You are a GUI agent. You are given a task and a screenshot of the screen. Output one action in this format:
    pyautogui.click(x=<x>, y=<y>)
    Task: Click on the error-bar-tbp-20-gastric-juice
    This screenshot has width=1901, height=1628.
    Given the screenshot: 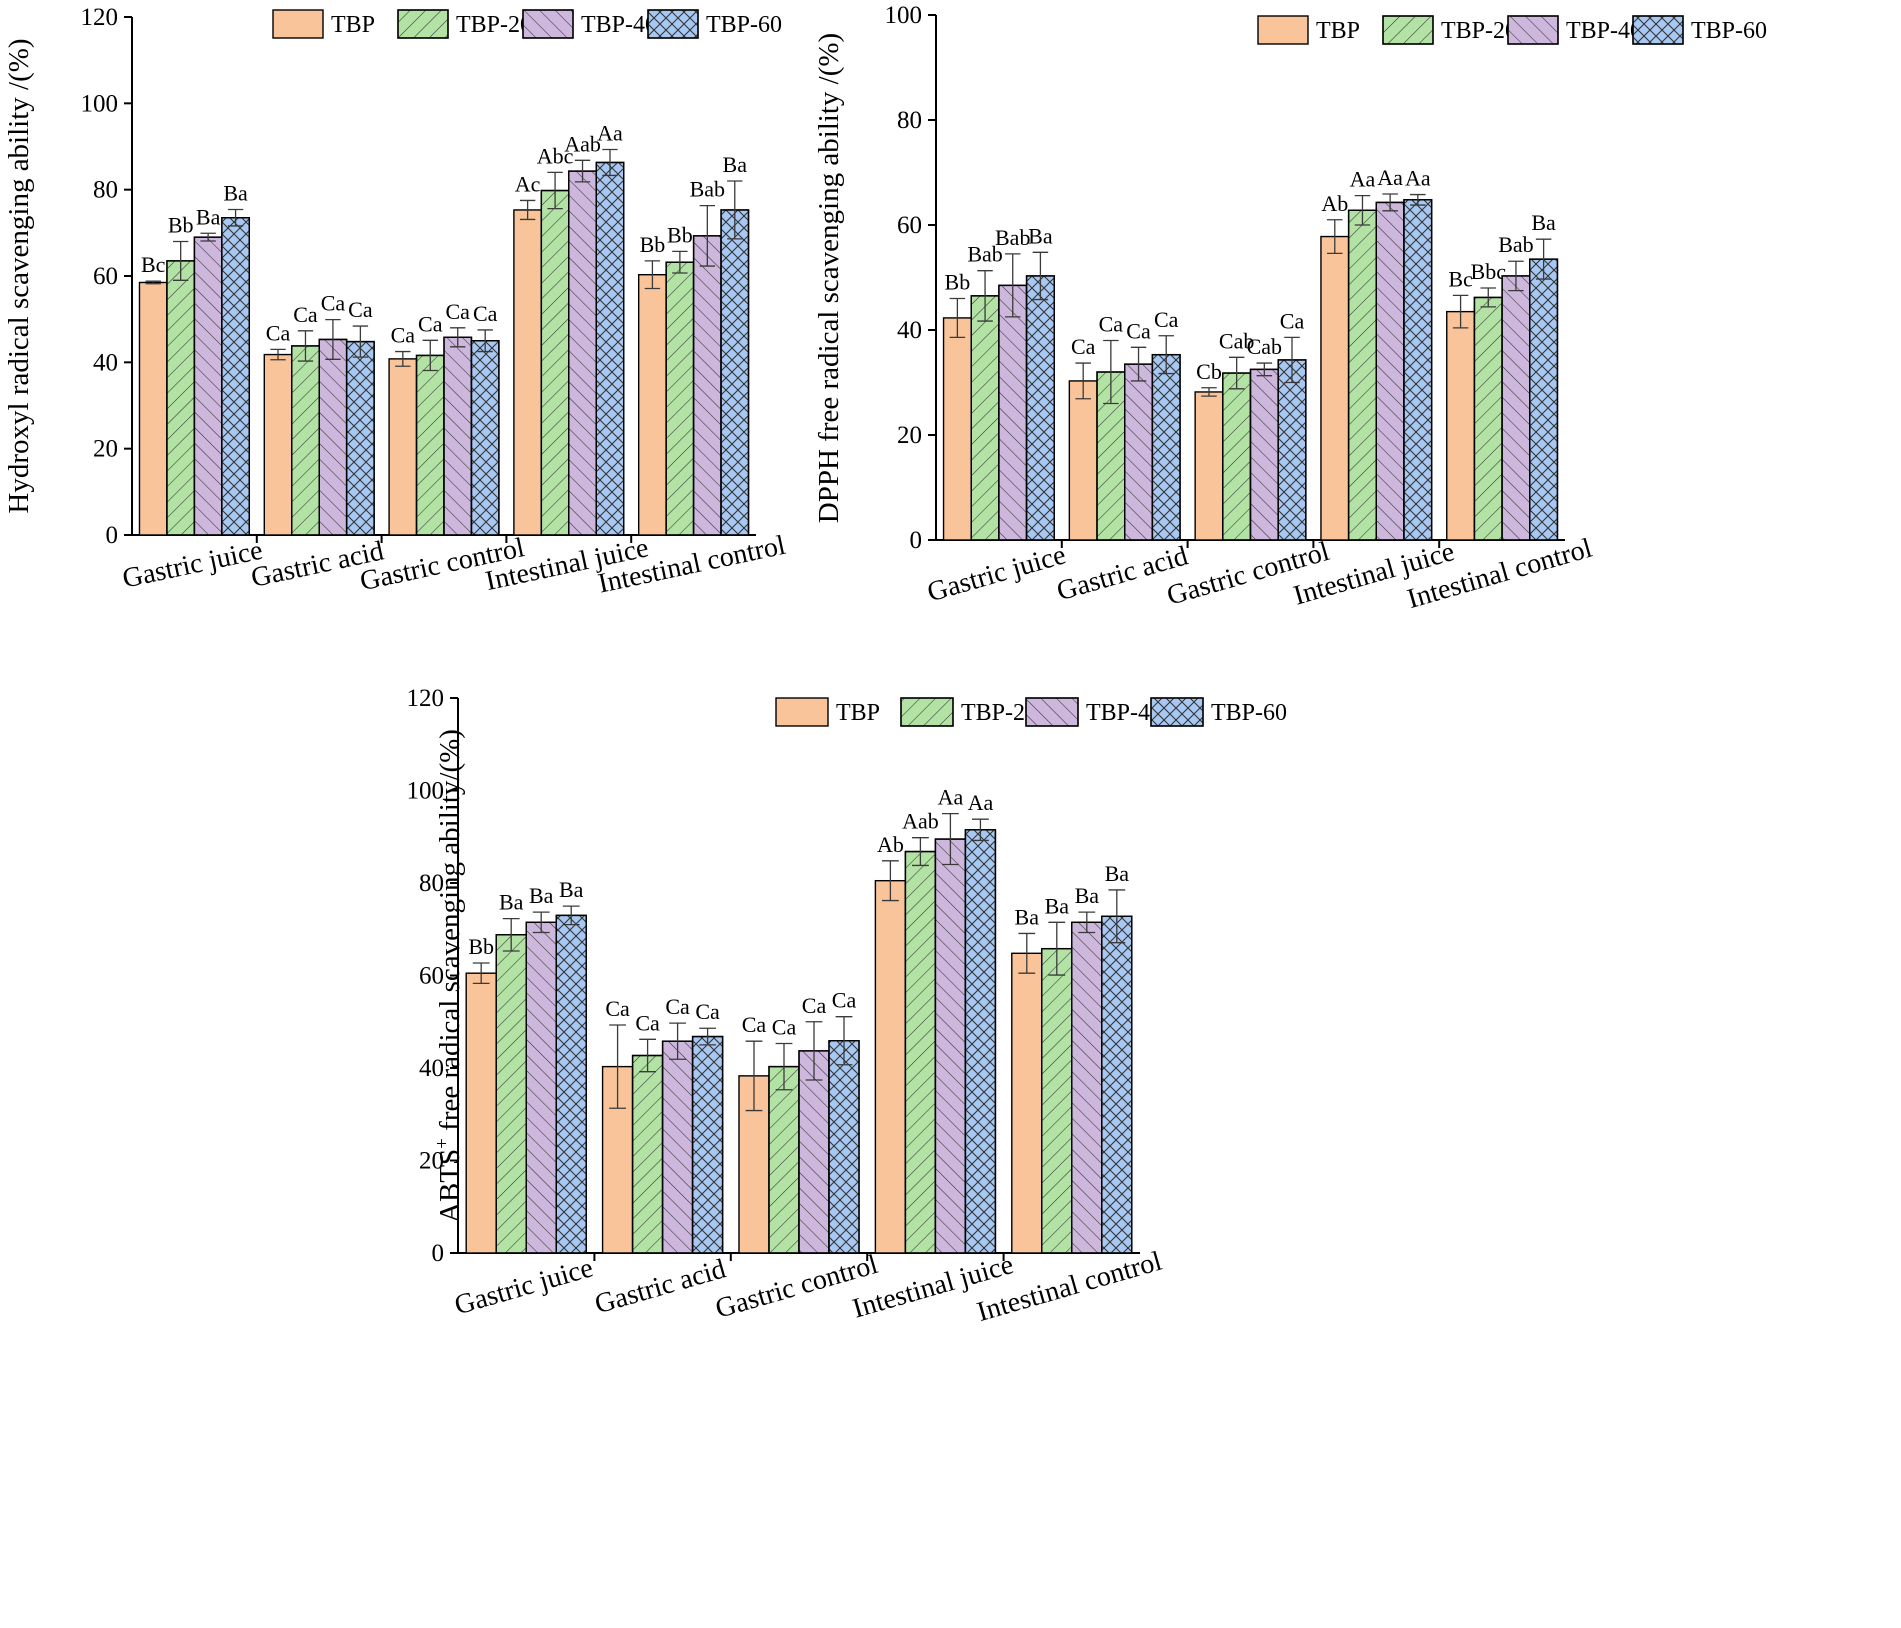 What is the action you would take?
    pyautogui.click(x=180, y=260)
    